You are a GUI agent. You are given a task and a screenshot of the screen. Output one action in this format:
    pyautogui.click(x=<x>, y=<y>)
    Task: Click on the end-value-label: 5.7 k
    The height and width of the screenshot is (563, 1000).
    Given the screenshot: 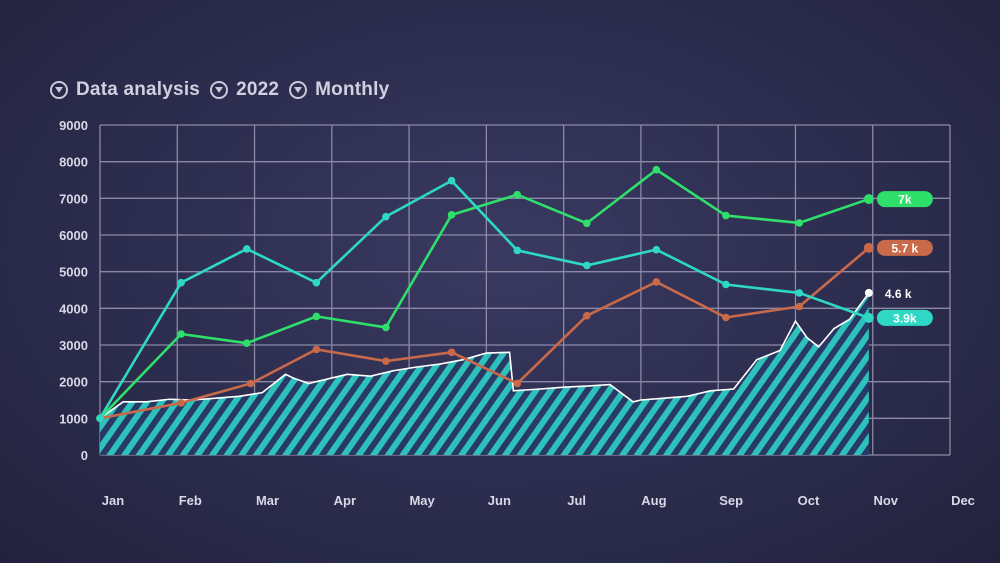 What is the action you would take?
    pyautogui.click(x=905, y=248)
    